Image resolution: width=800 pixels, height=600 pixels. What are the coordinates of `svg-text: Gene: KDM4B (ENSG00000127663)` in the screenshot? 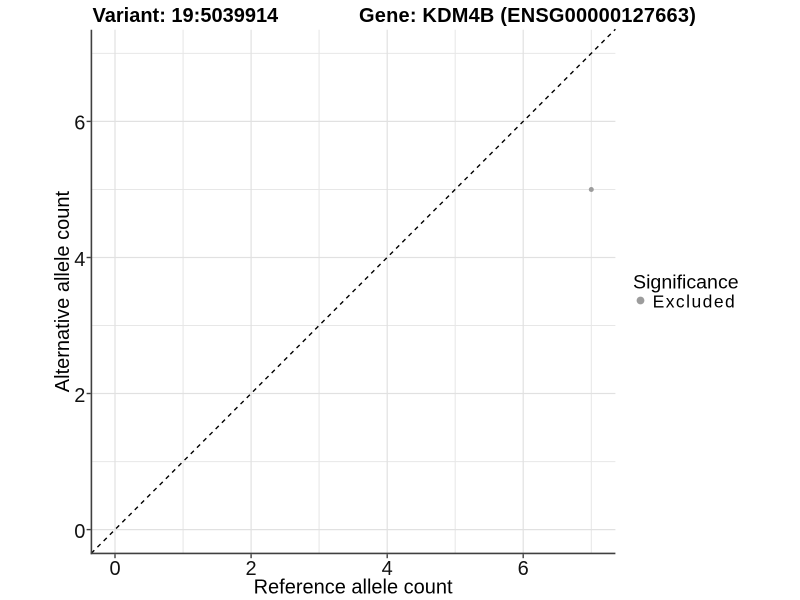 It's located at (527, 16).